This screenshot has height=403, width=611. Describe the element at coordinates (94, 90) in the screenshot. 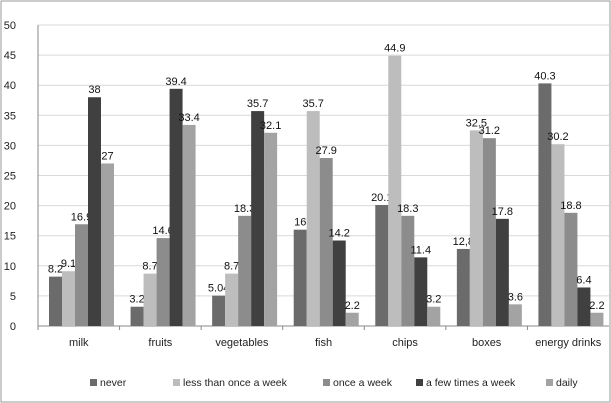

I see `data-label: 38` at that location.